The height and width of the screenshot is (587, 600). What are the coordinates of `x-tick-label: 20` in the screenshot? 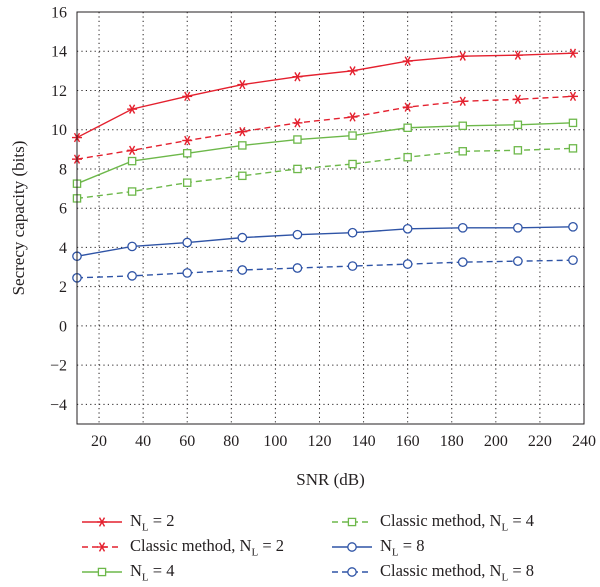 It's located at (99, 441).